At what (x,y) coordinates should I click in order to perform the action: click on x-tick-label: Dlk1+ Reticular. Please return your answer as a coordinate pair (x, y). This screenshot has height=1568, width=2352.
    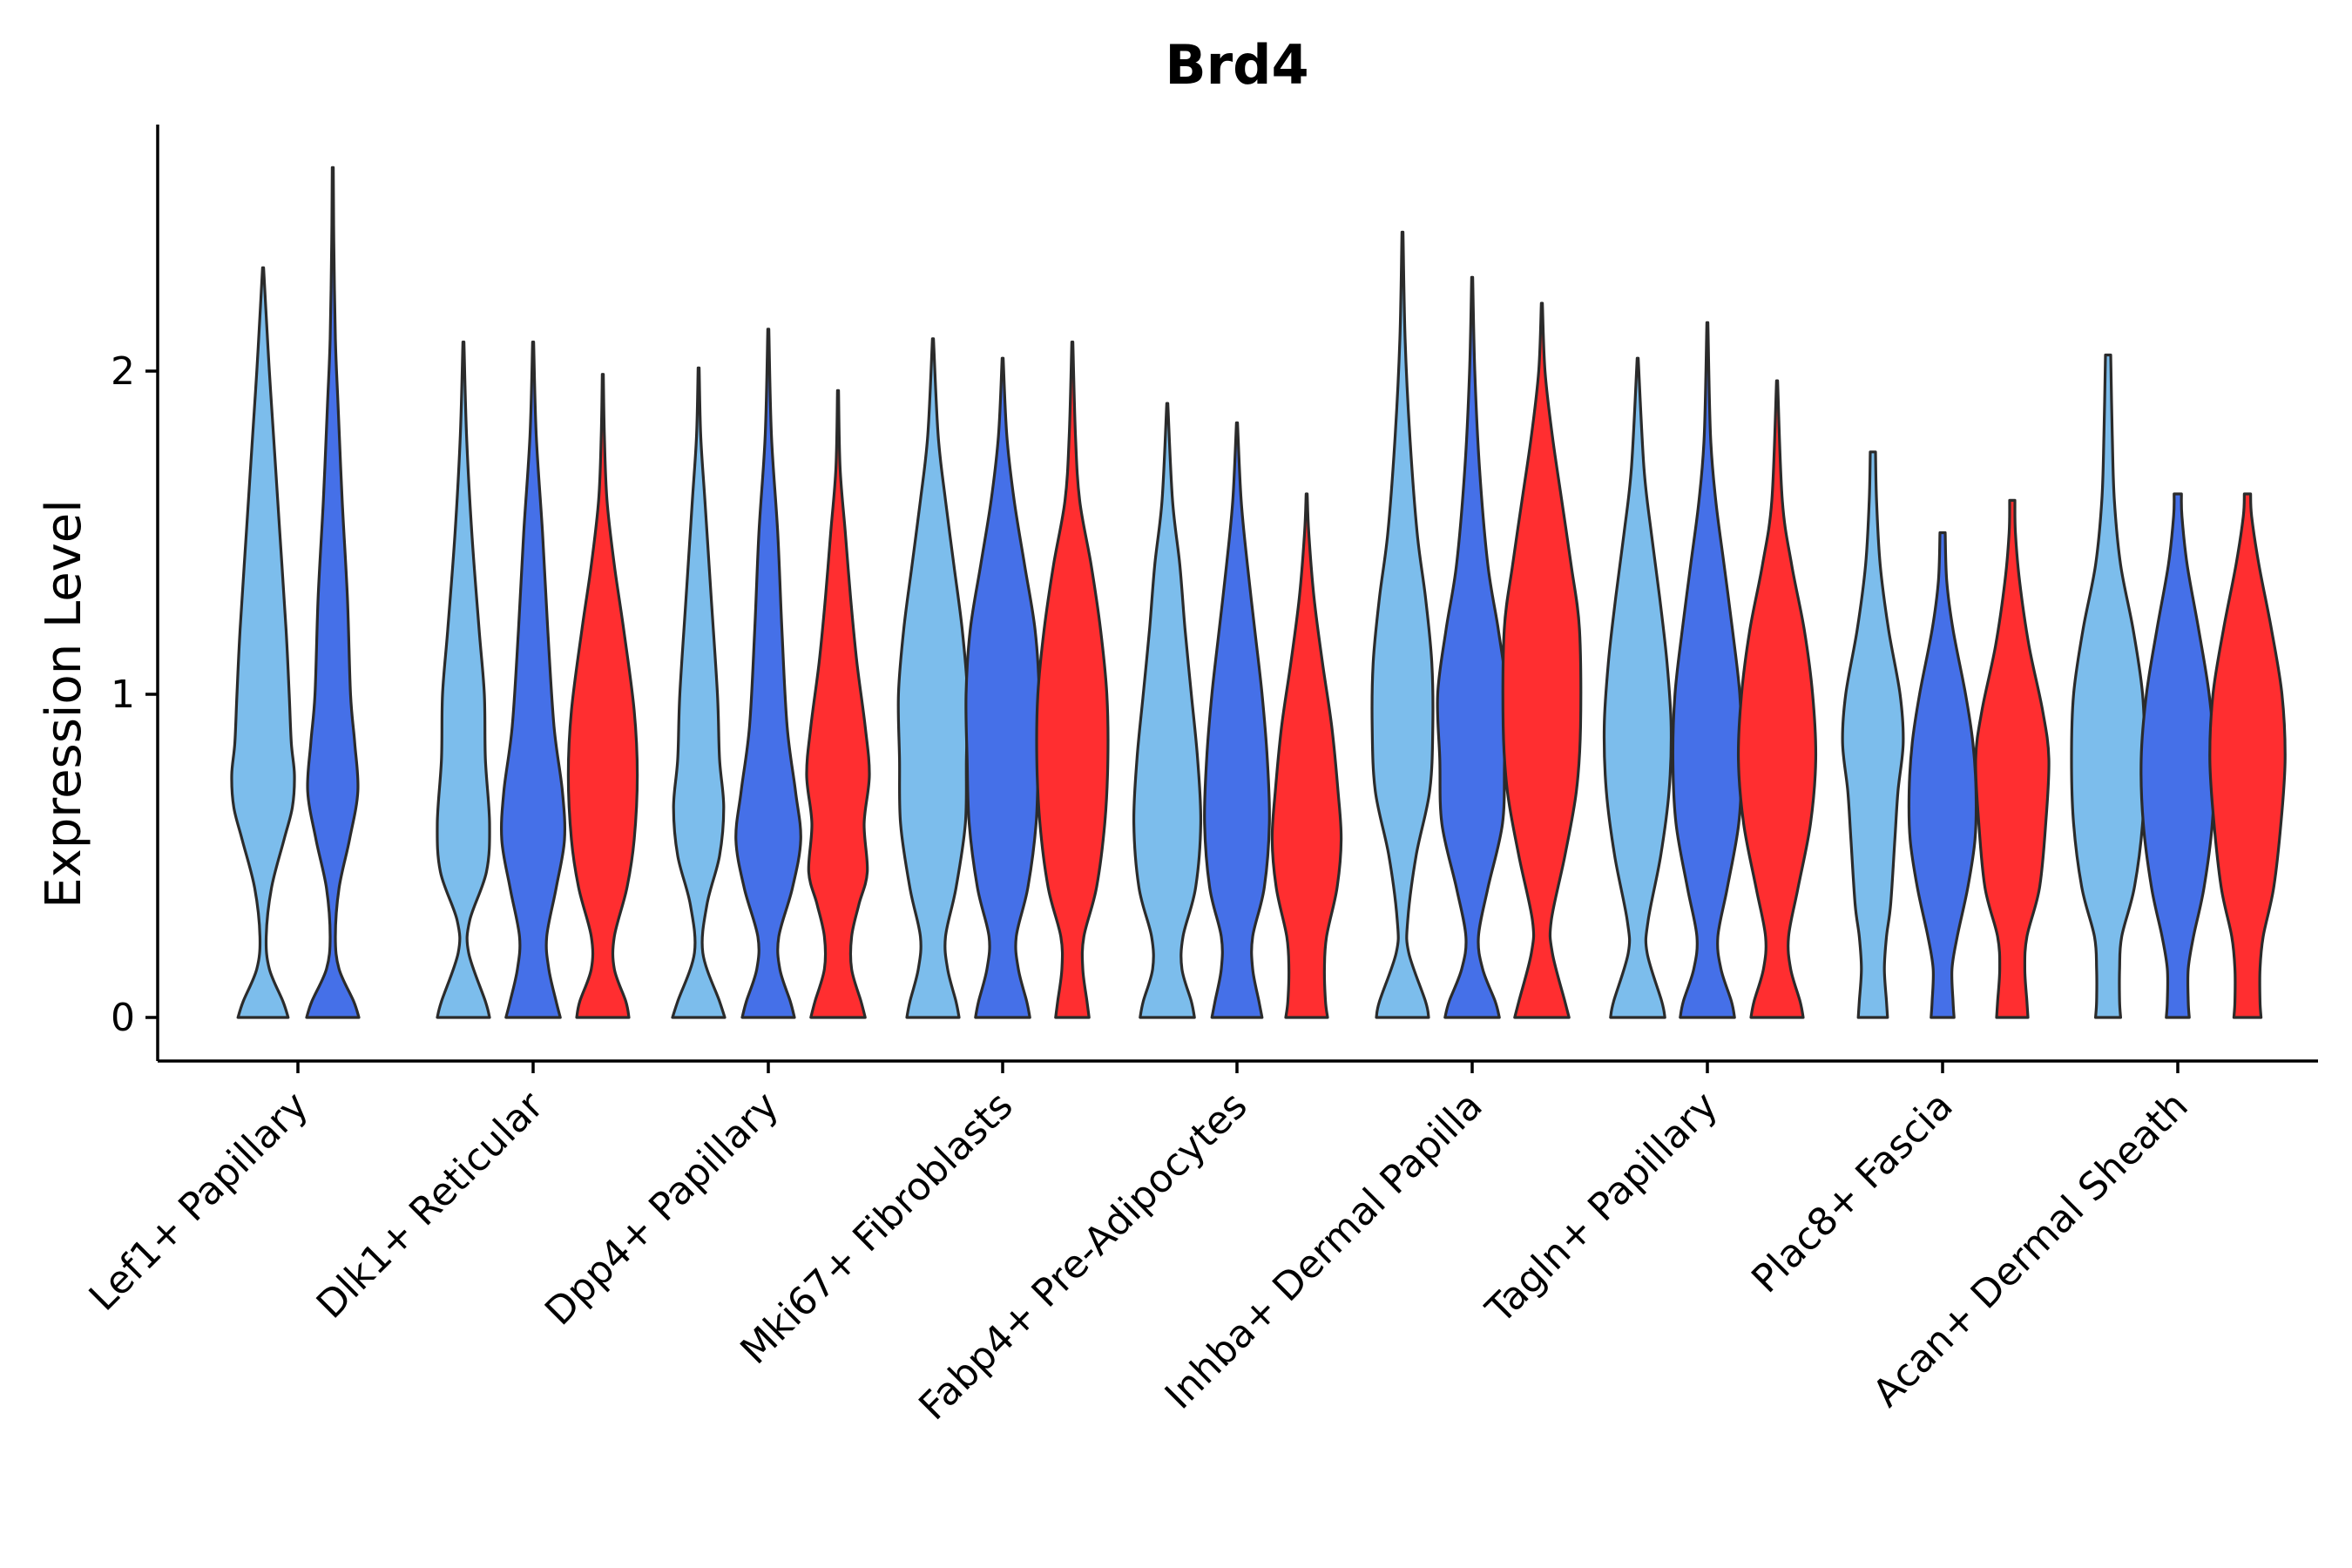
    Looking at the image, I should click on (430, 1205).